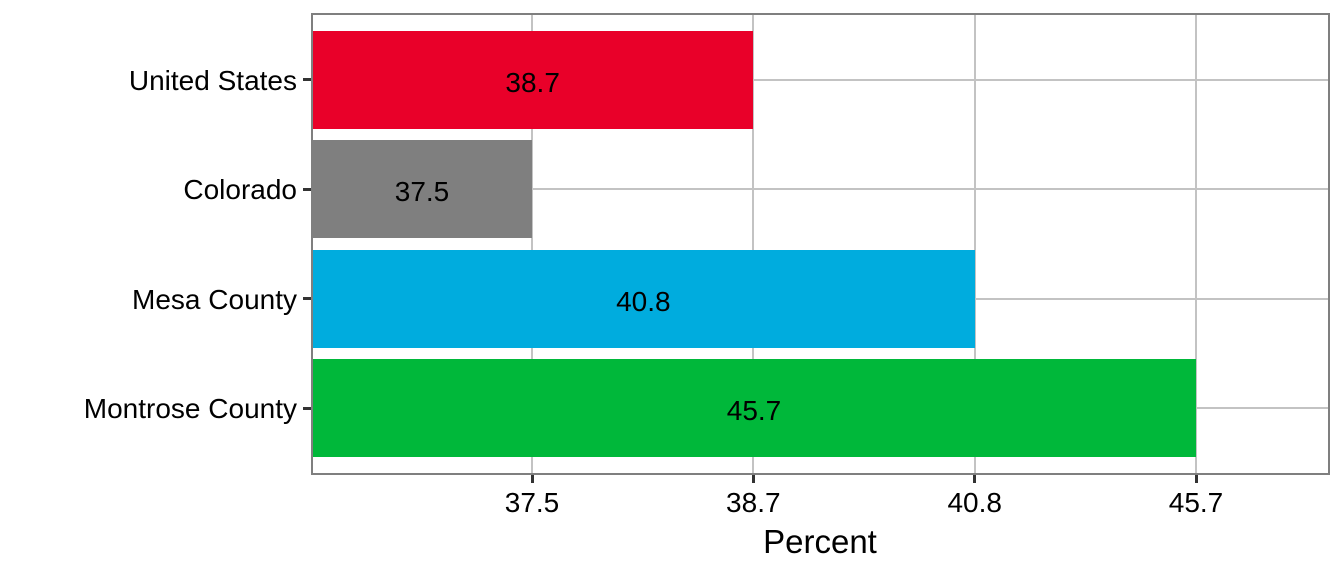 The width and height of the screenshot is (1344, 576). Describe the element at coordinates (974, 502) in the screenshot. I see `x-axis-tick-label: 40.8` at that location.